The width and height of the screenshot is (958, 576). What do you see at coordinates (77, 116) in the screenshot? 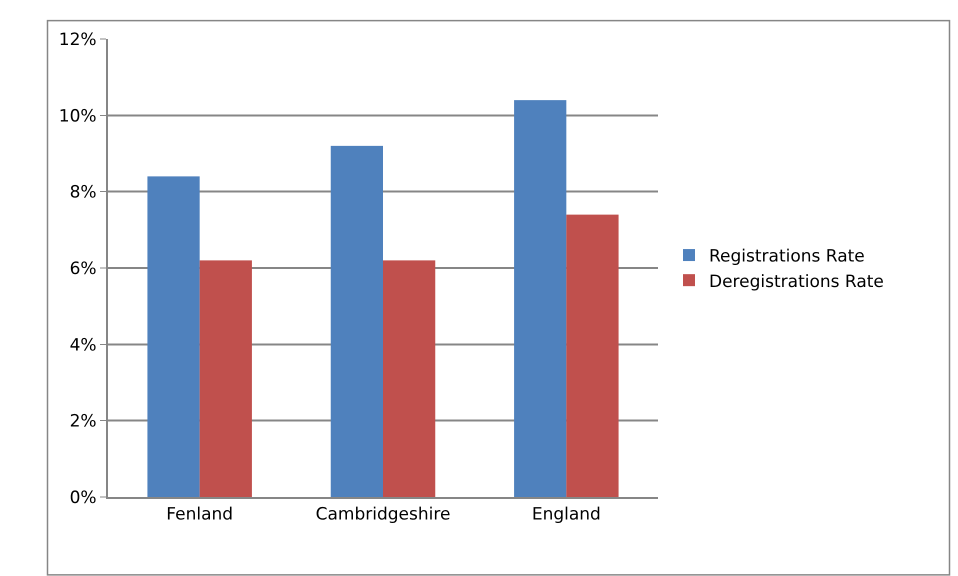
I see `y-tick-label: 10%` at bounding box center [77, 116].